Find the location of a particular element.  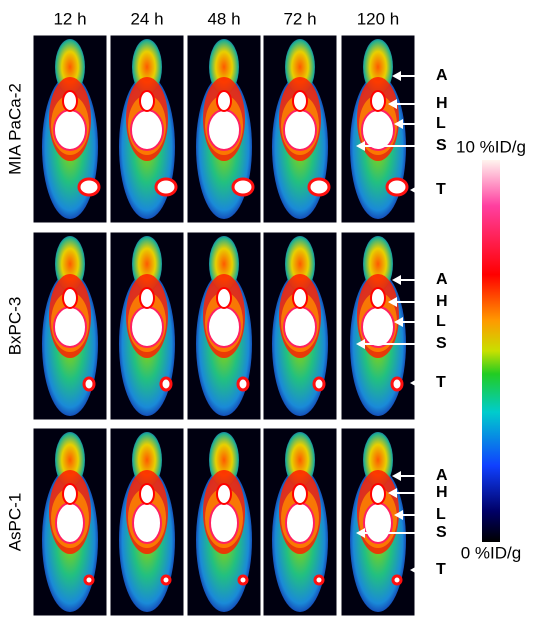

row-label: BxPC-3 is located at coordinates (14, 326).